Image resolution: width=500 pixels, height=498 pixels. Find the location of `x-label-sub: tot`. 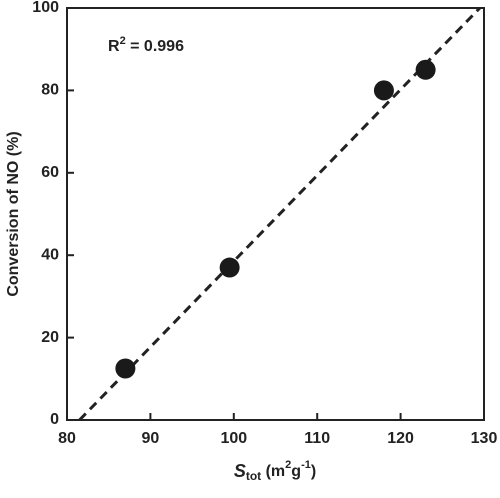

x-label-sub: tot is located at coordinates (253, 476).